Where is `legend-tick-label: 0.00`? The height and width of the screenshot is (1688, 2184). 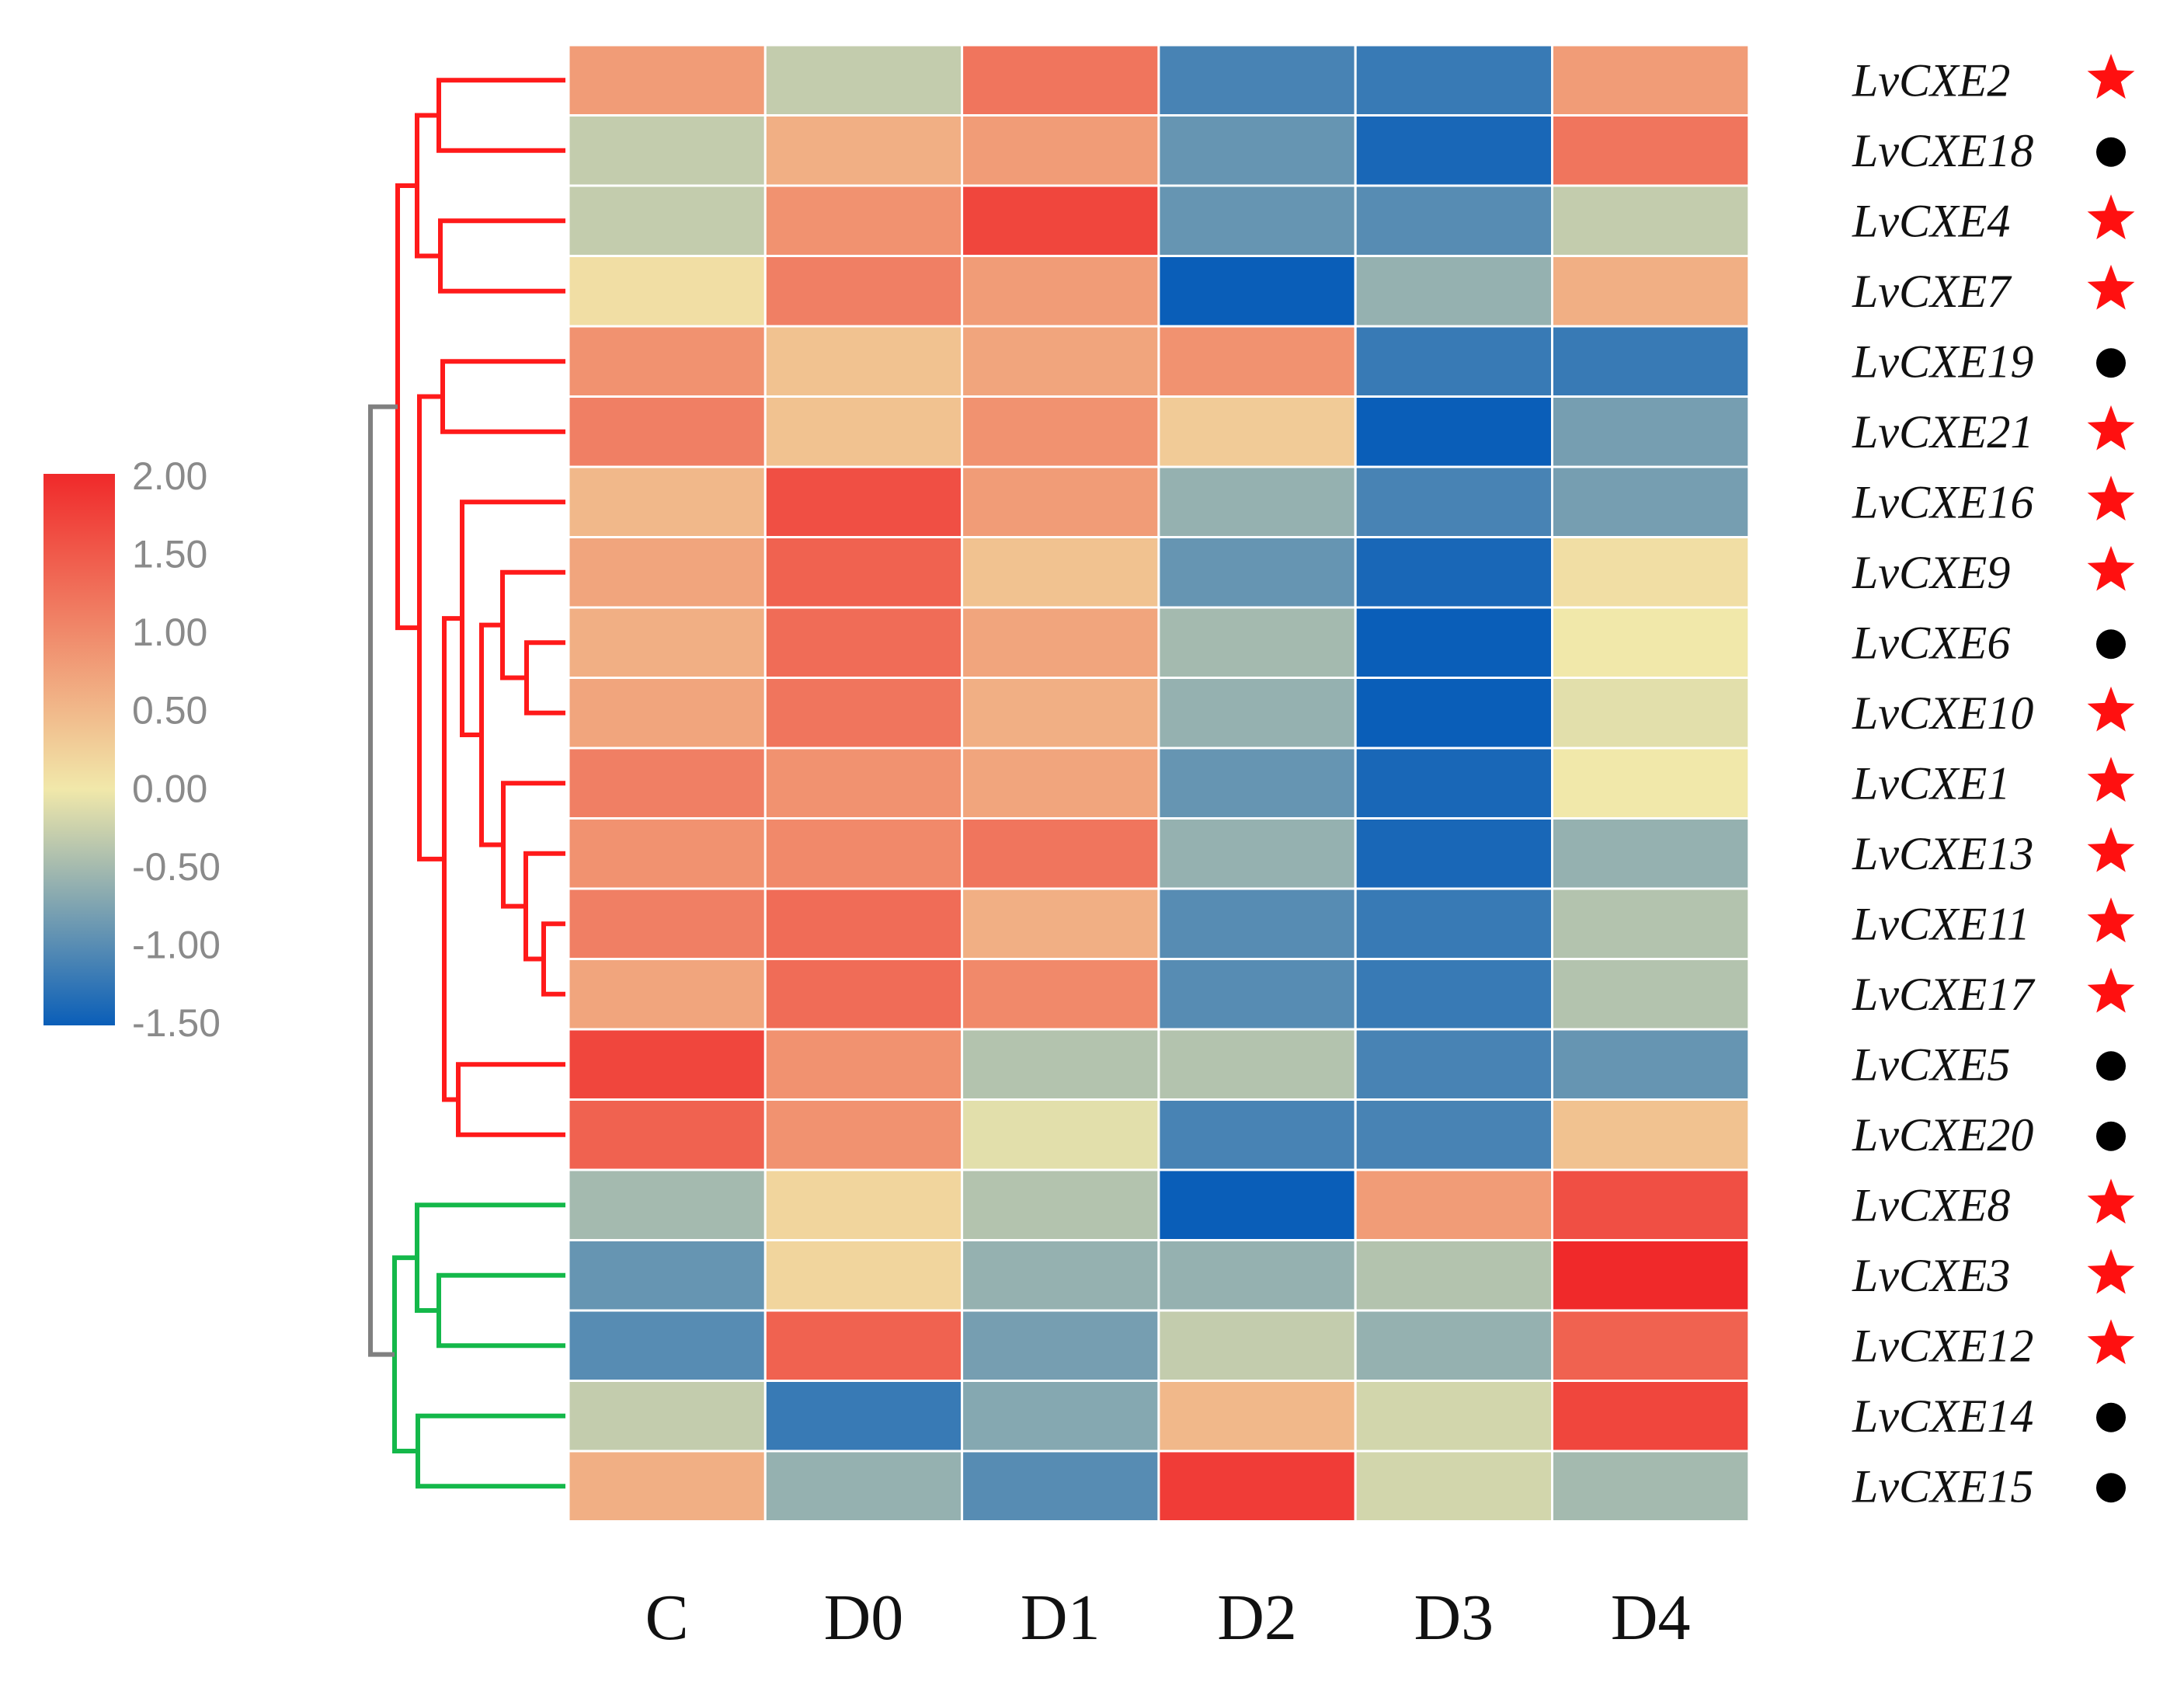
legend-tick-label: 0.00 is located at coordinates (170, 788).